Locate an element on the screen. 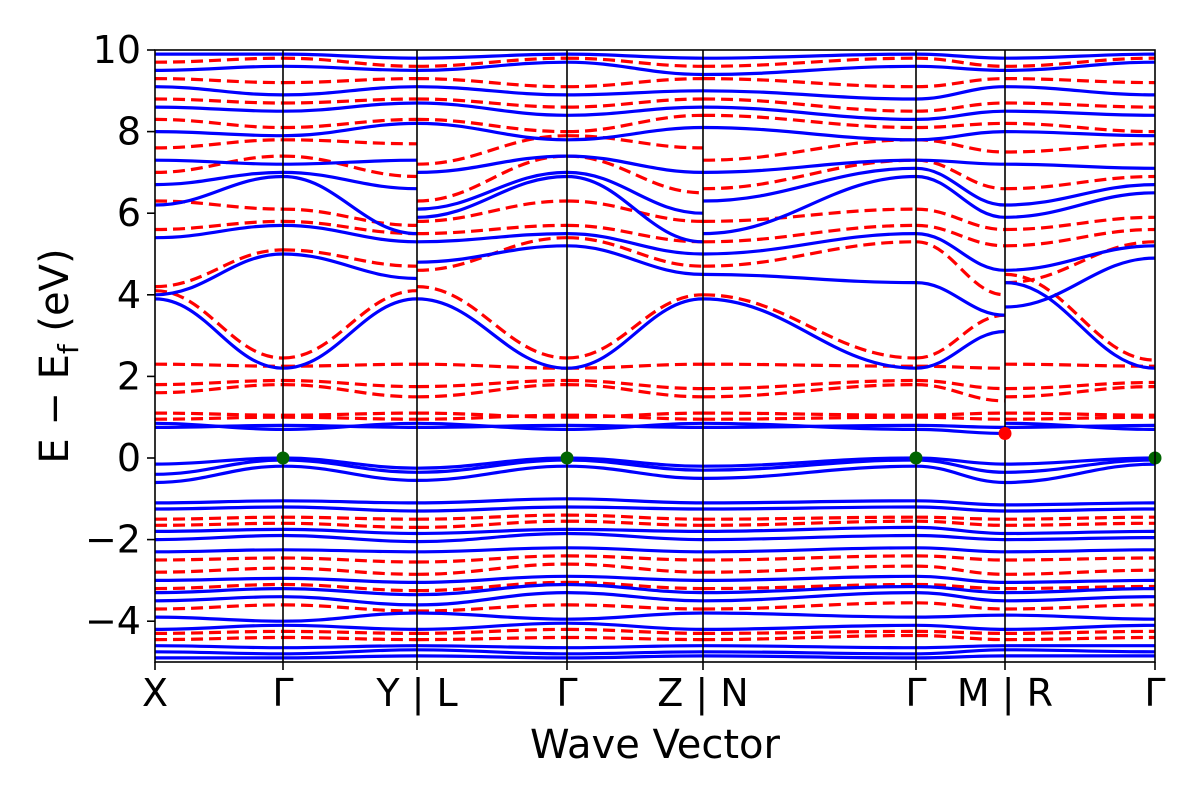 This screenshot has width=1200, height=800. x-tick-label-5: Γ is located at coordinates (915, 693).